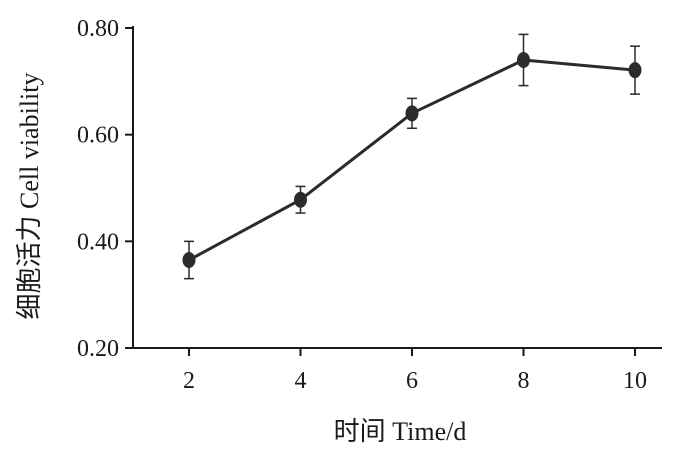 The height and width of the screenshot is (454, 700). What do you see at coordinates (397, 370) in the screenshot?
I see `x-axis: 2 4 6 8 10` at bounding box center [397, 370].